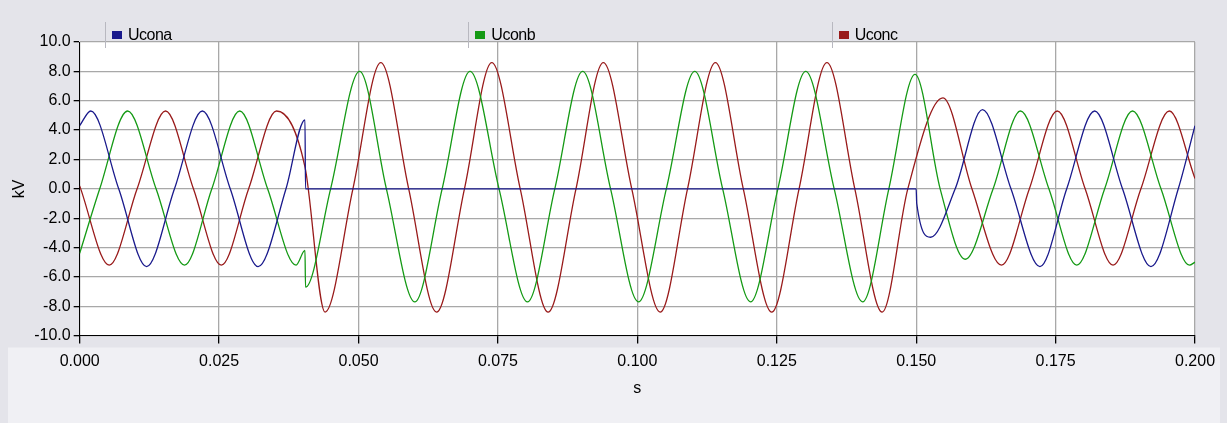 The image size is (1227, 423). I want to click on y-tick-label: -6.0, so click(57, 276).